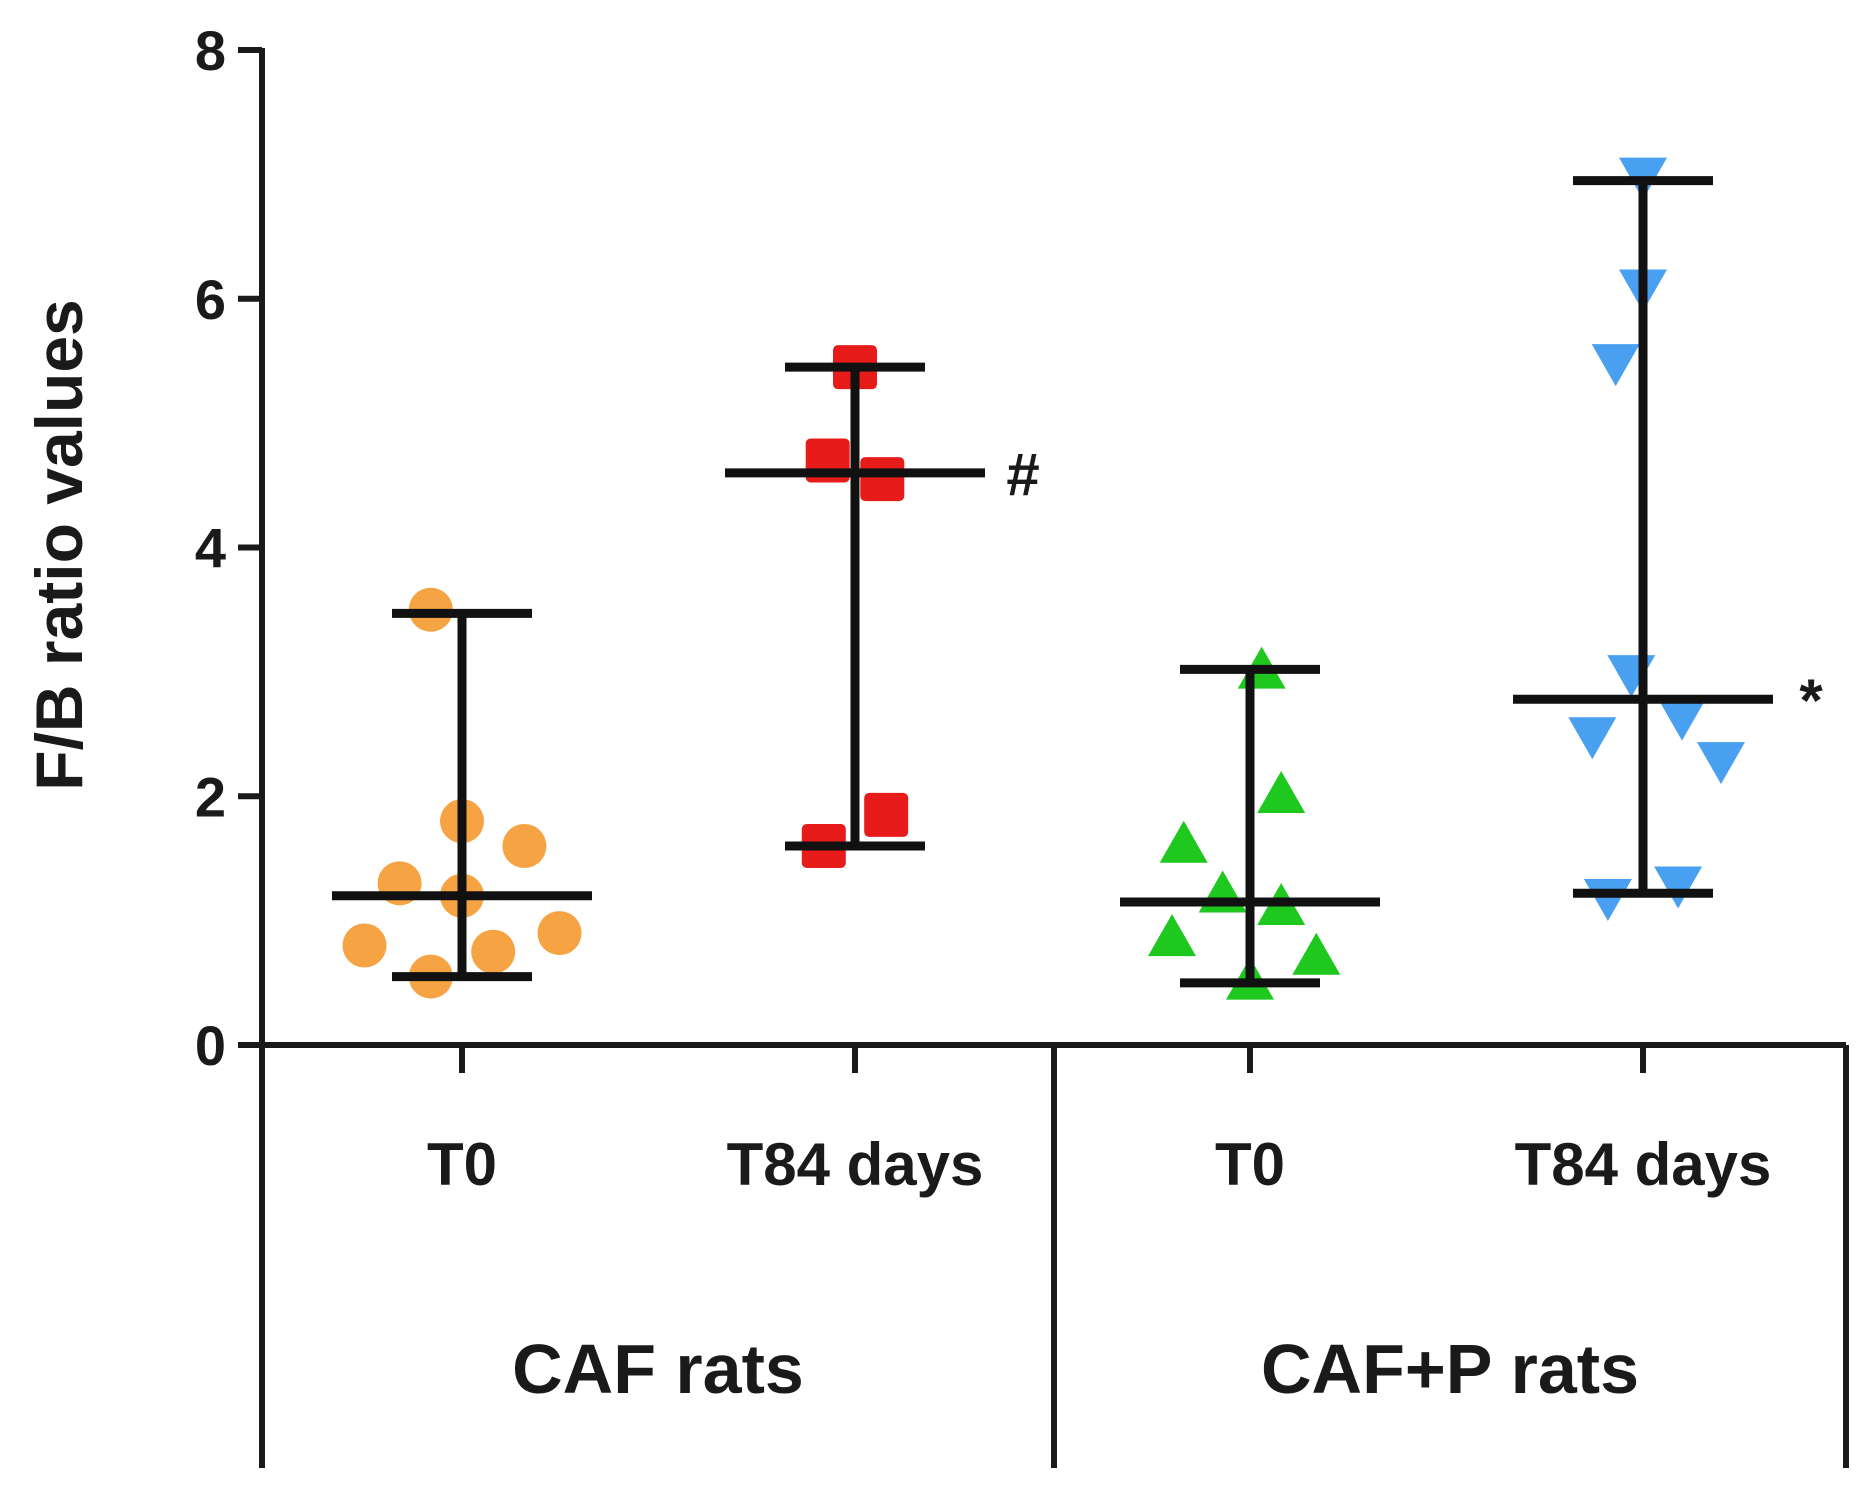 Image resolution: width=1863 pixels, height=1488 pixels. What do you see at coordinates (1811, 700) in the screenshot?
I see `significance-annotation: *` at bounding box center [1811, 700].